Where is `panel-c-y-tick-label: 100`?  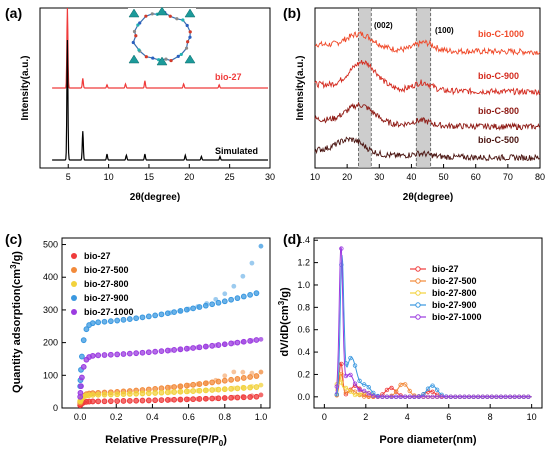
panel-c-y-tick-label: 100 is located at coordinates (50, 375).